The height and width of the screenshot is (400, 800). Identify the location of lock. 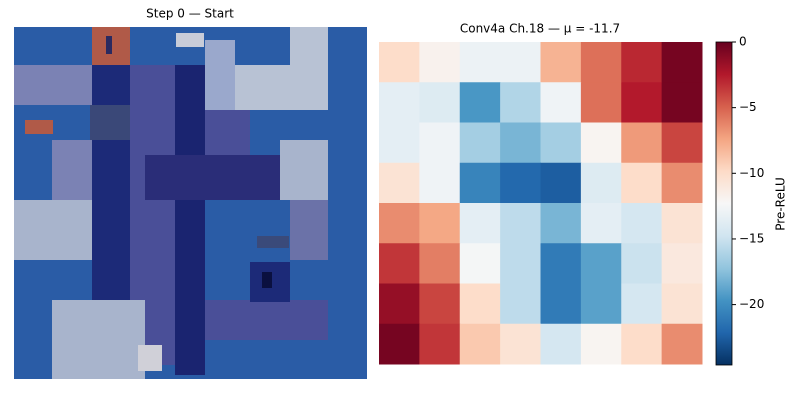
(110, 122).